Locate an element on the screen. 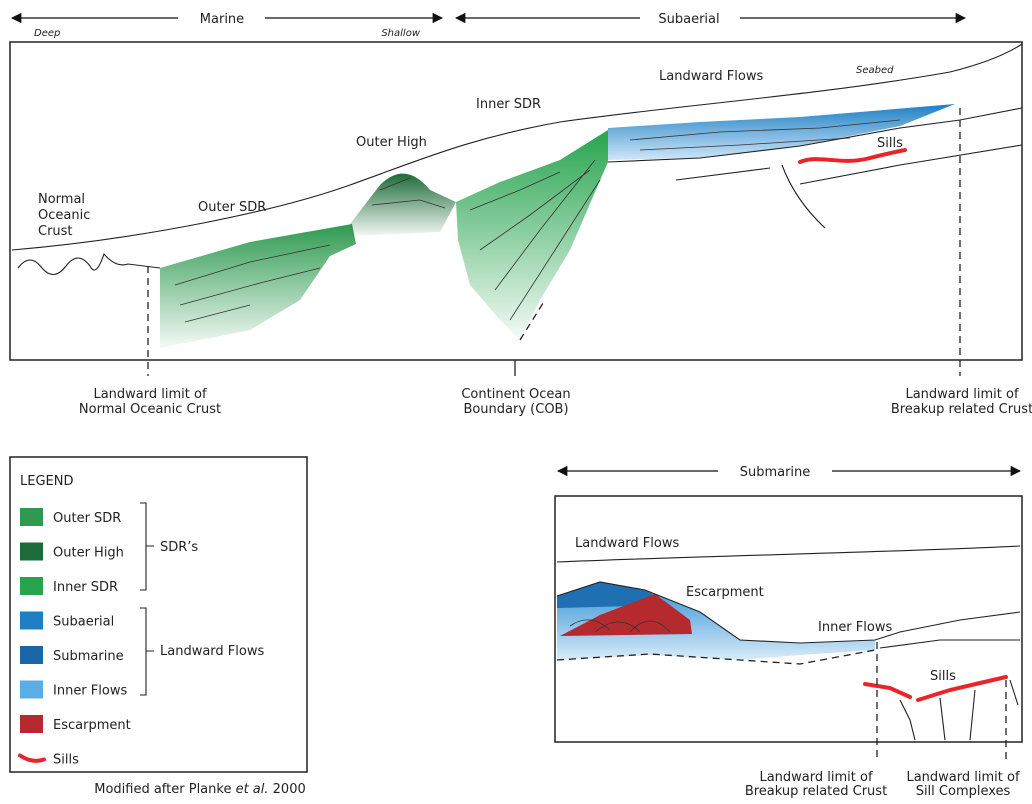 The width and height of the screenshot is (1032, 804). legend-group: SDR’s is located at coordinates (179, 547).